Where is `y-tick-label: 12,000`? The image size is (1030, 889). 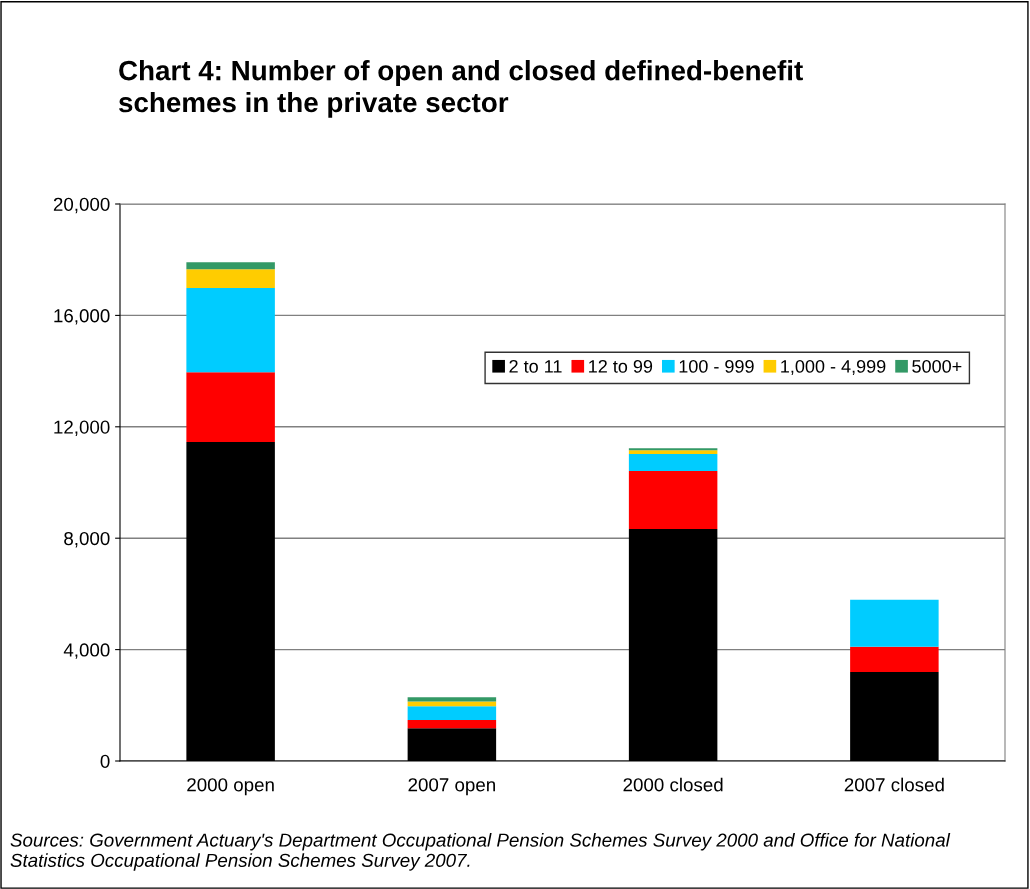 y-tick-label: 12,000 is located at coordinates (82, 428).